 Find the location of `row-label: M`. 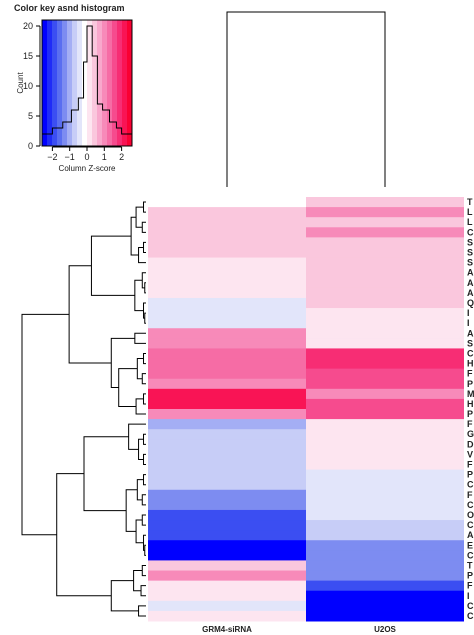

row-label: M is located at coordinates (470, 394).